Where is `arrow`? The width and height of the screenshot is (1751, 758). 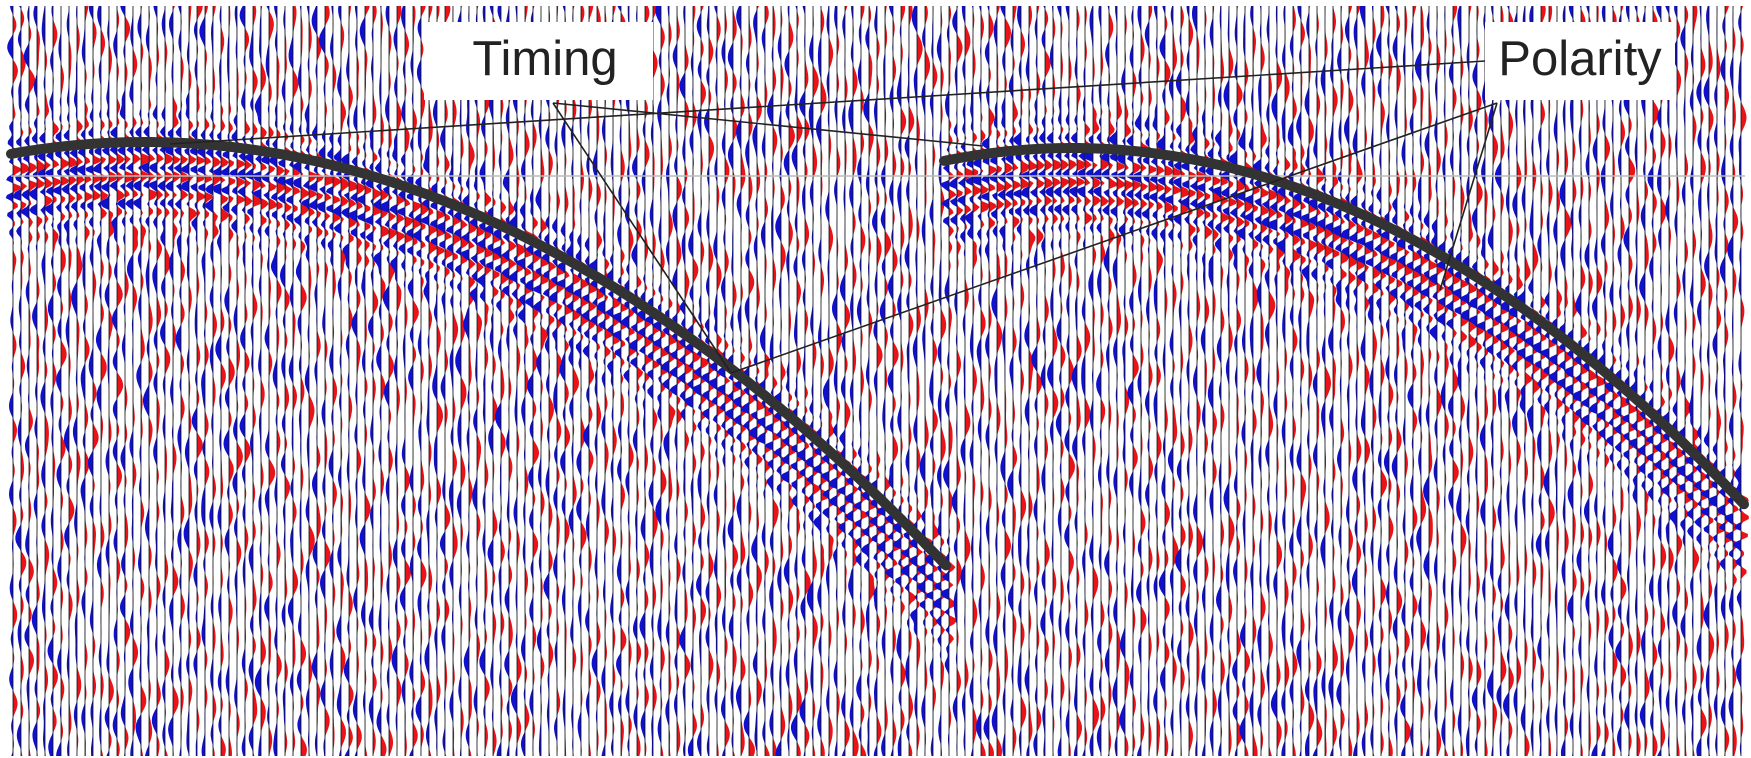 arrow is located at coordinates (1468, 196).